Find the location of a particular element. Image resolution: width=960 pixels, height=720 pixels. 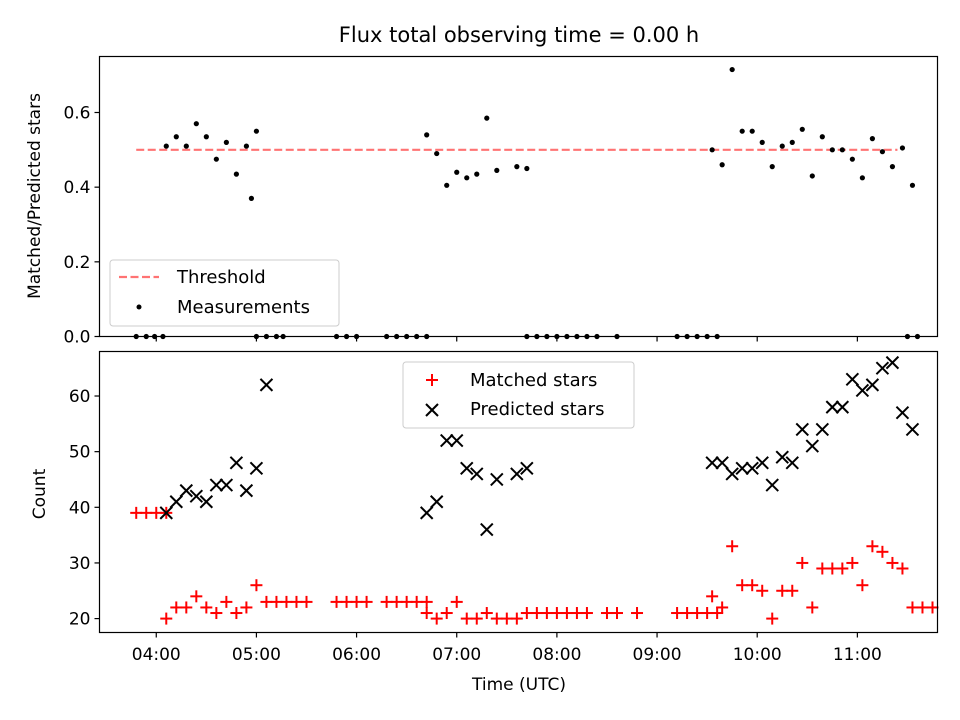

figure-title: Flux total observing time = 0.00 h is located at coordinates (519, 35).